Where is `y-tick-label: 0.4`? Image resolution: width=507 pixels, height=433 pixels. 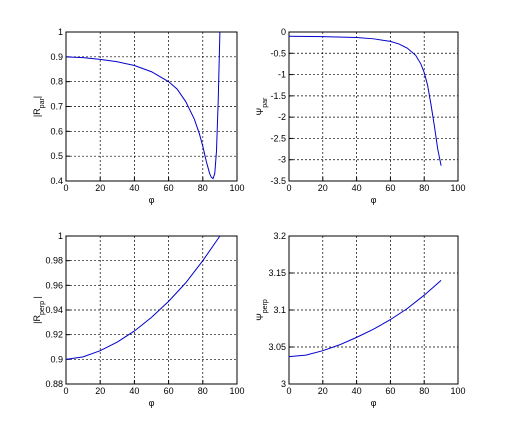
y-tick-label: 0.4 is located at coordinates (56, 181).